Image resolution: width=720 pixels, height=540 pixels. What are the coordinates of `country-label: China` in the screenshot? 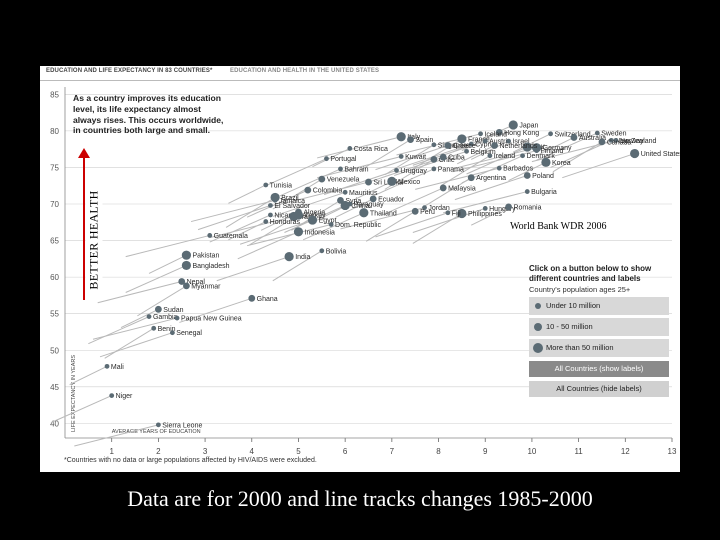 It's located at (360, 206).